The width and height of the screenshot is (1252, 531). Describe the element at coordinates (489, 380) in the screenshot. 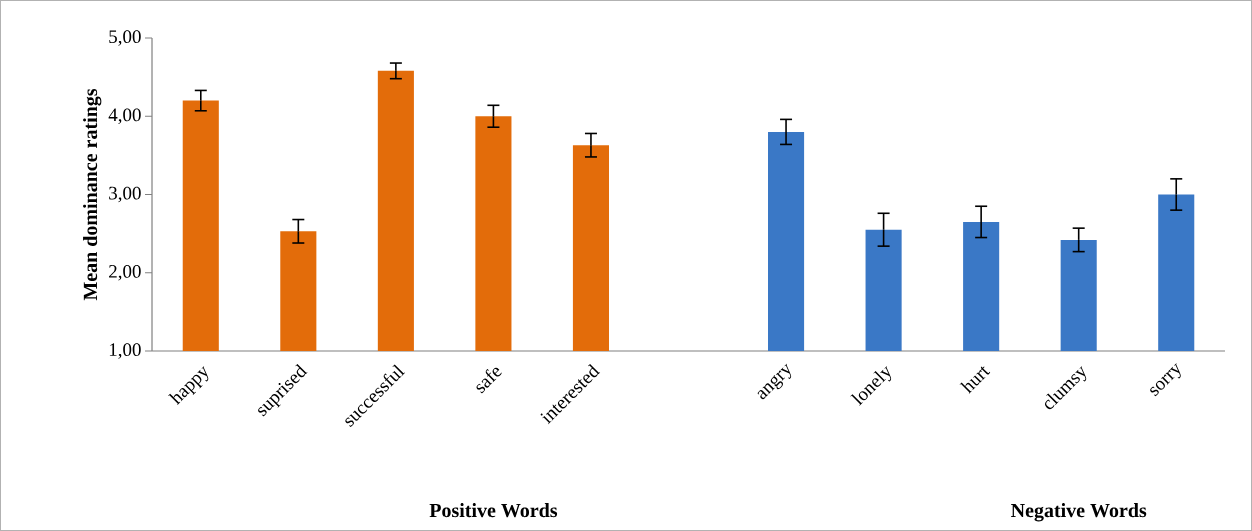

I see `x-tick-label: safe` at that location.